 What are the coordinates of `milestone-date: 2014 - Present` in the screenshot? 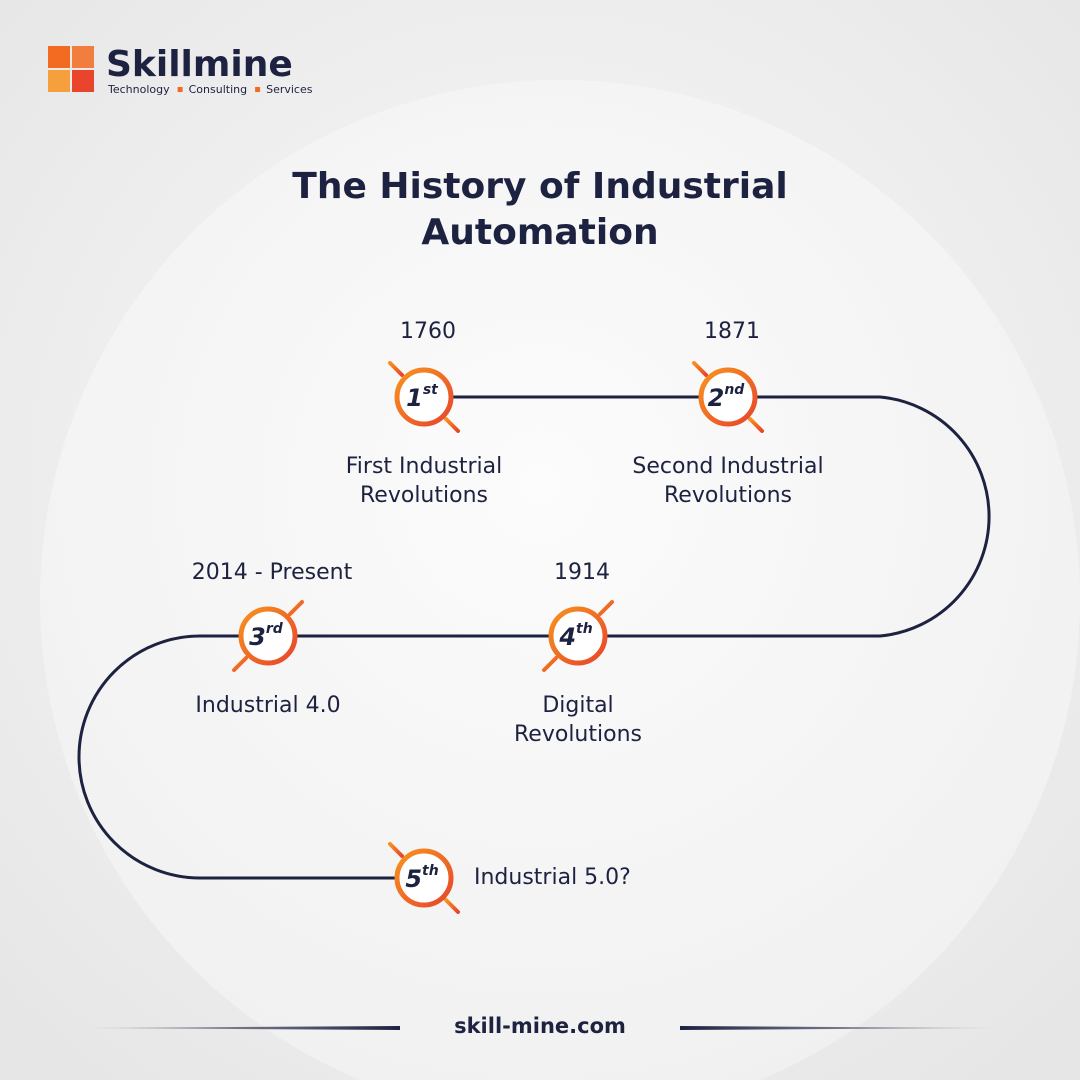 It's located at (272, 572).